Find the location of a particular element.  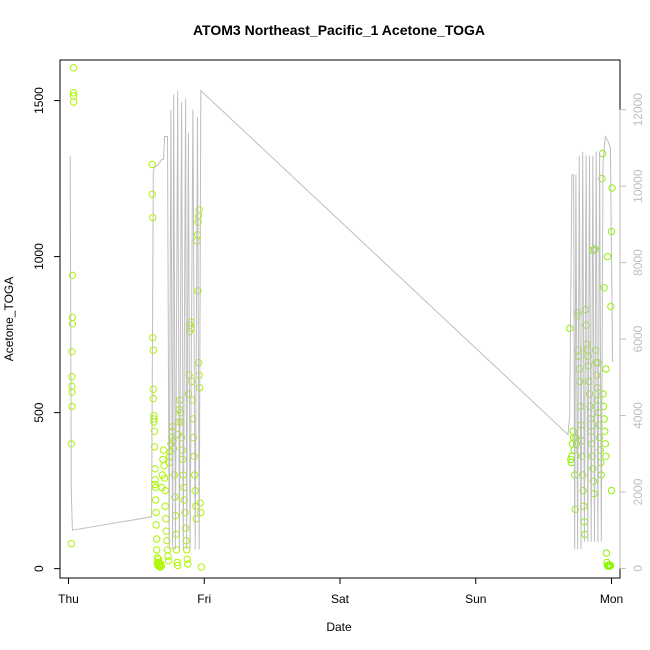

y2-tick-label: 2000 is located at coordinates (638, 491).